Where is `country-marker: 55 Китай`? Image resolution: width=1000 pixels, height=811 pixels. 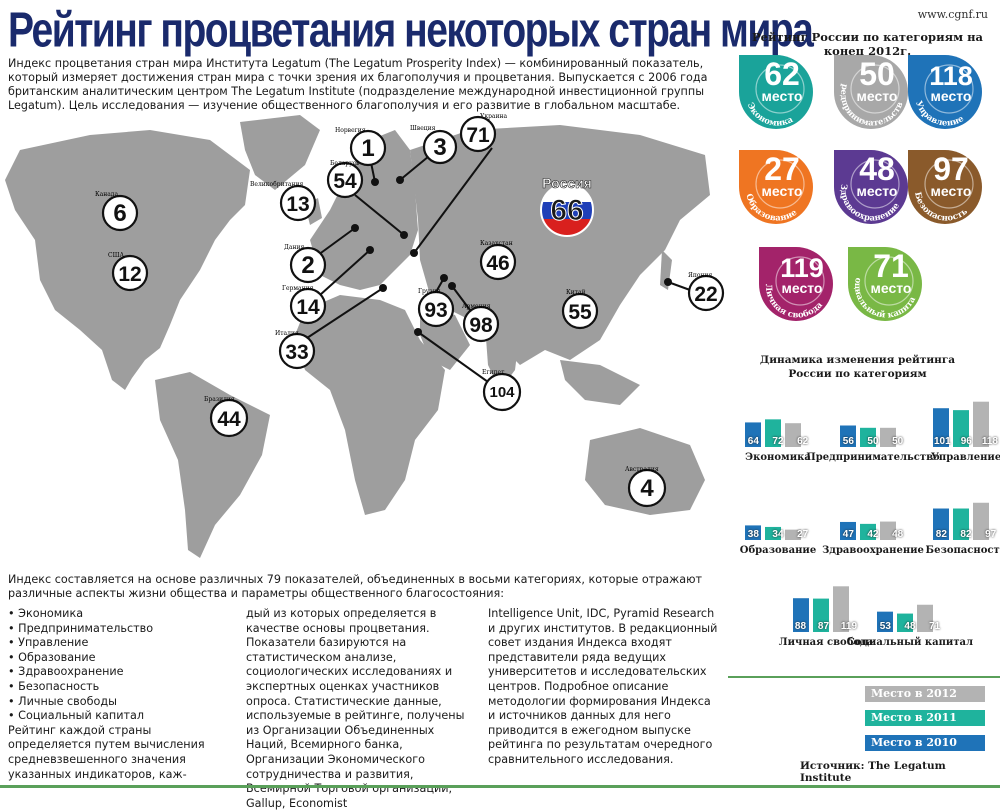
country-marker: 55 Китай is located at coordinates (580, 309).